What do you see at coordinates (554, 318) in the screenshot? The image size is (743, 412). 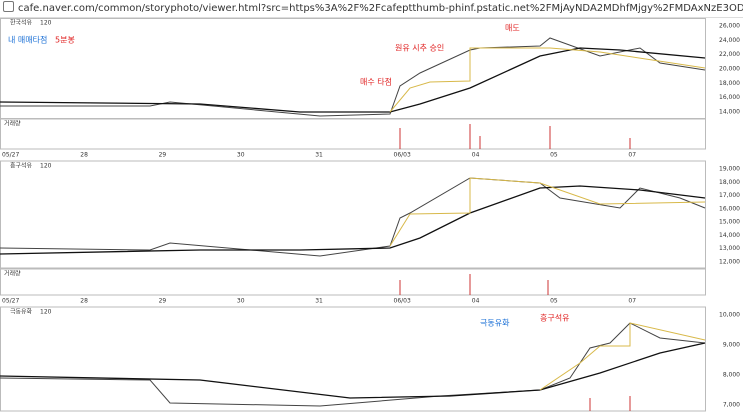 I see `annotation: 흥구석유` at bounding box center [554, 318].